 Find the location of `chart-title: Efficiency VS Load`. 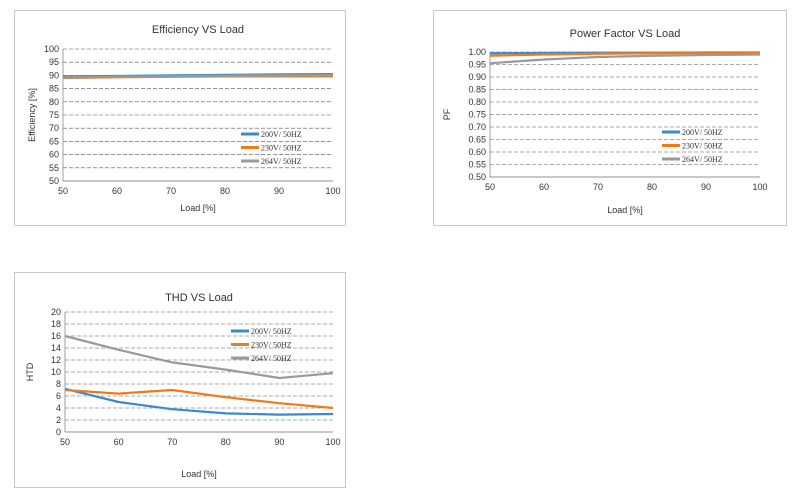

chart-title: Efficiency VS Load is located at coordinates (198, 30).